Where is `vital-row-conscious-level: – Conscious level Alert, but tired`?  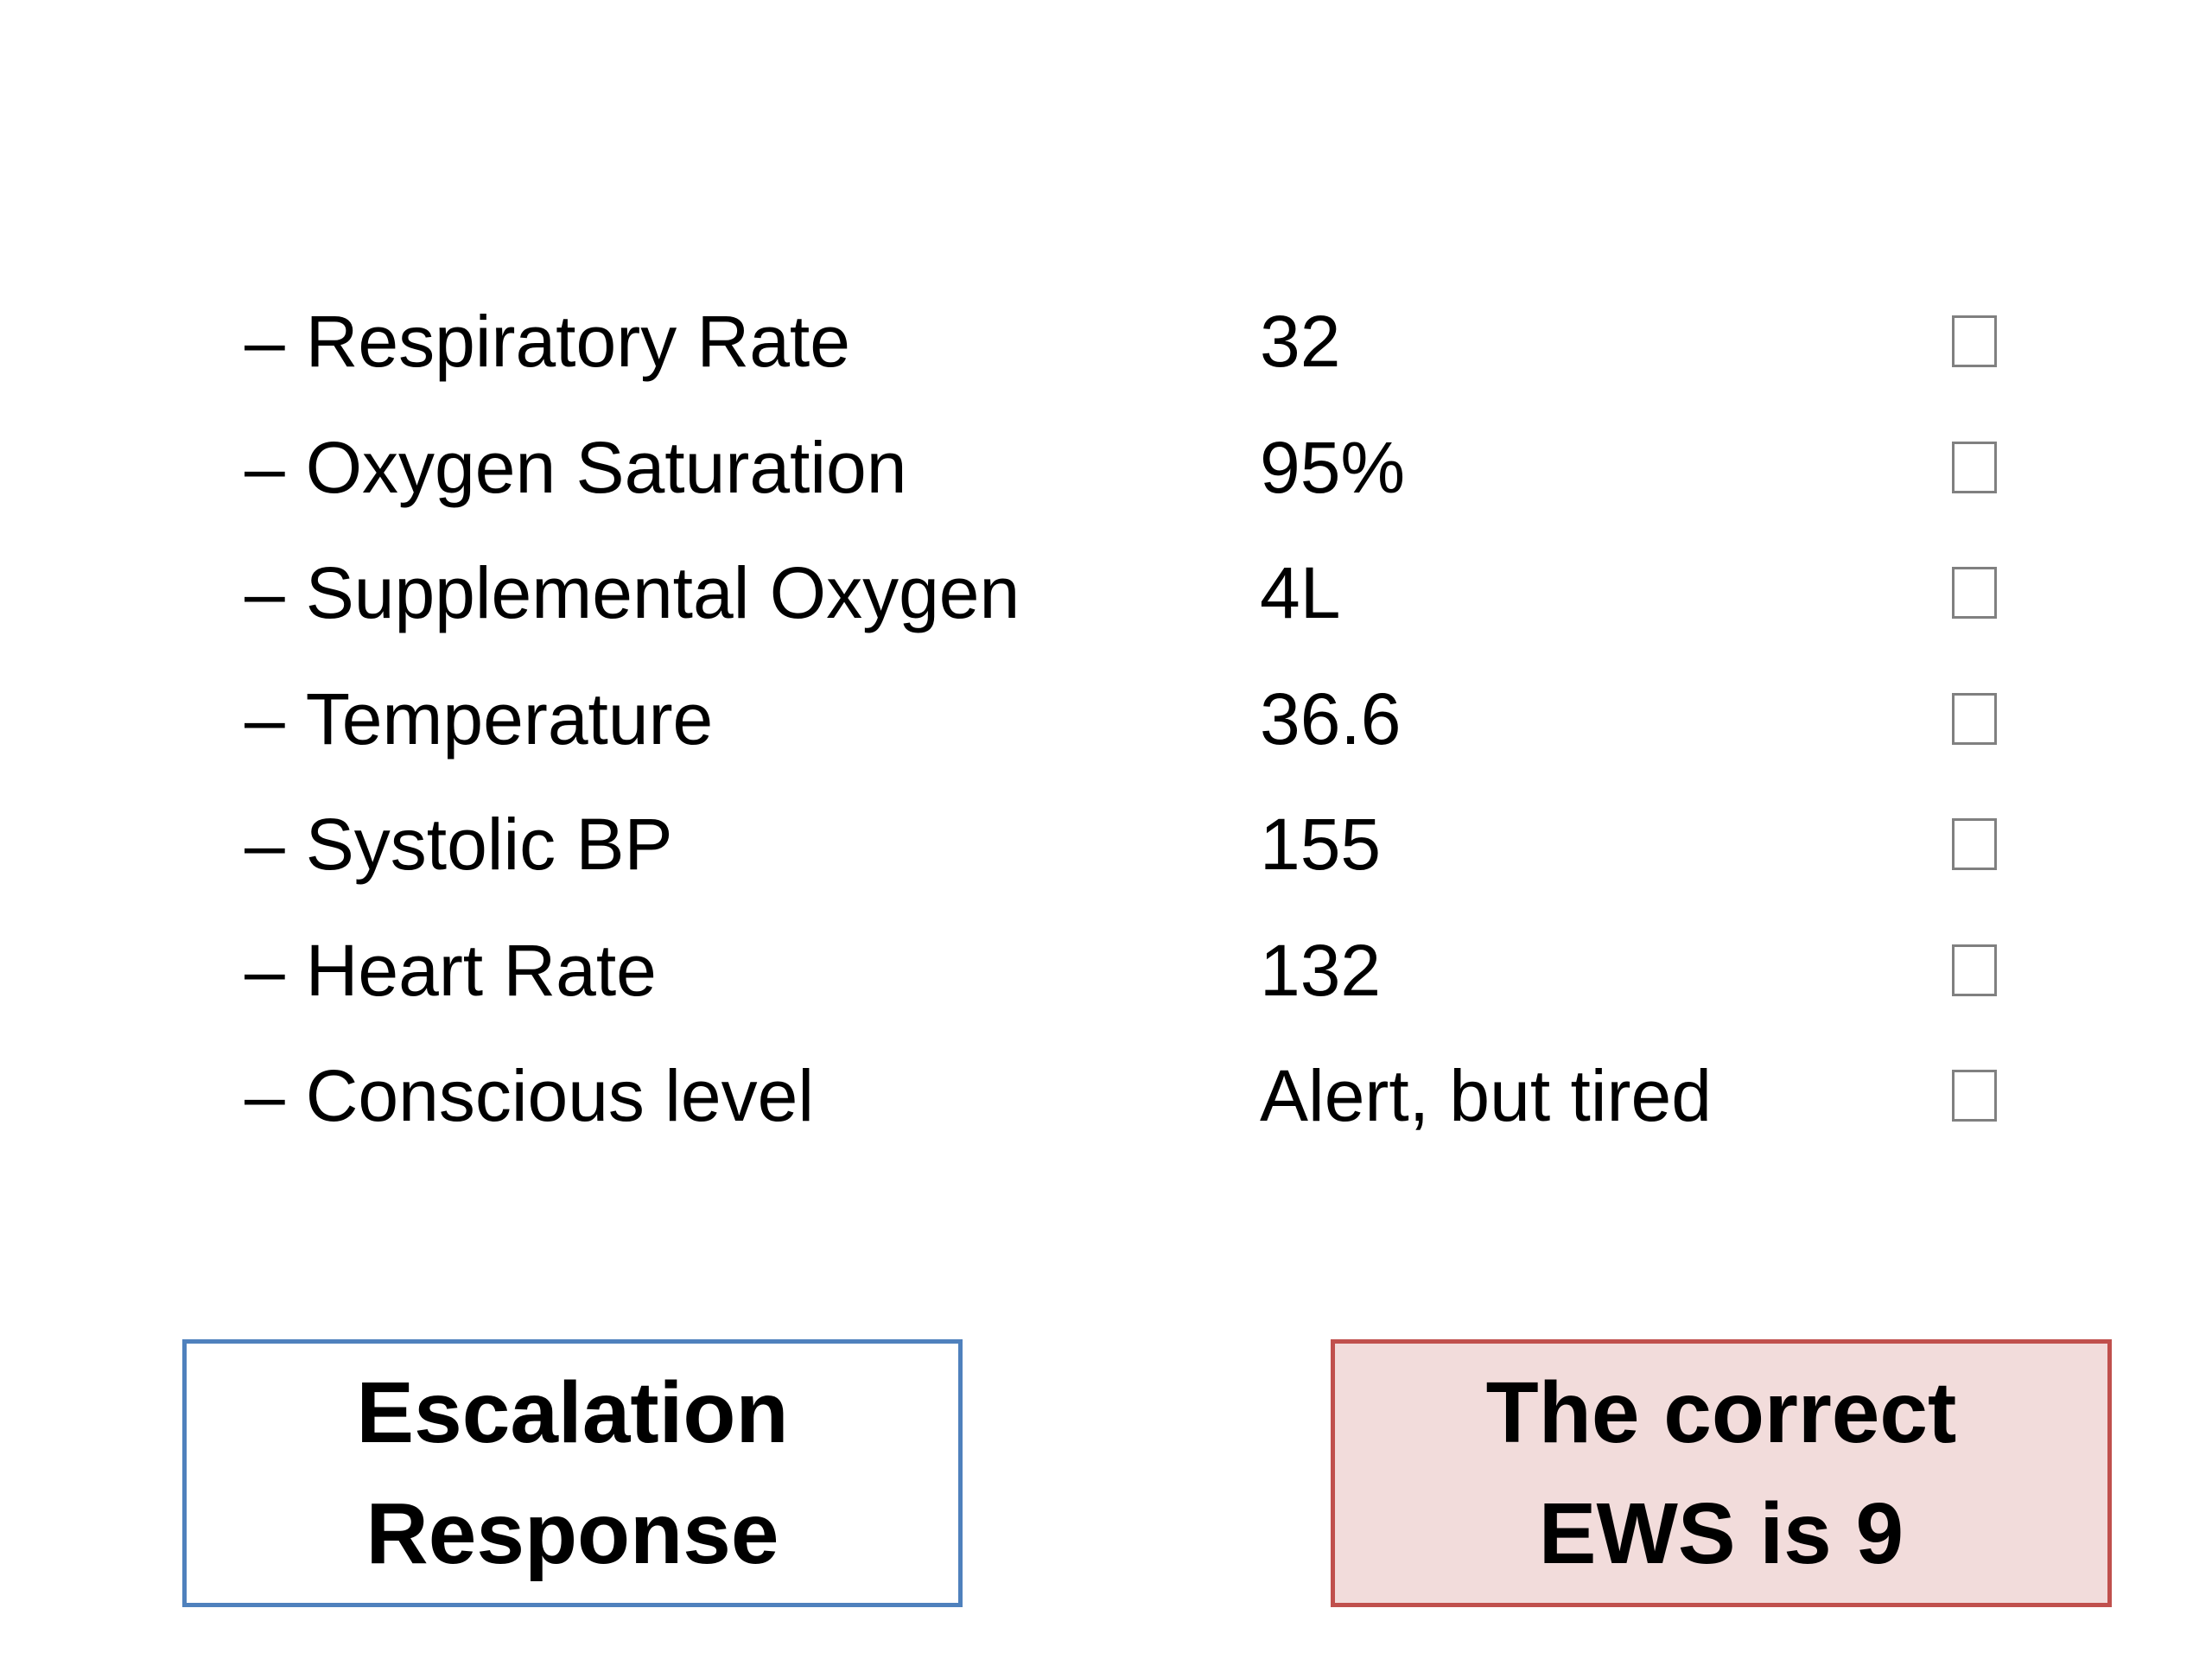
vital-row-conscious-level: – Conscious level Alert, but tired is located at coordinates (1134, 1115).